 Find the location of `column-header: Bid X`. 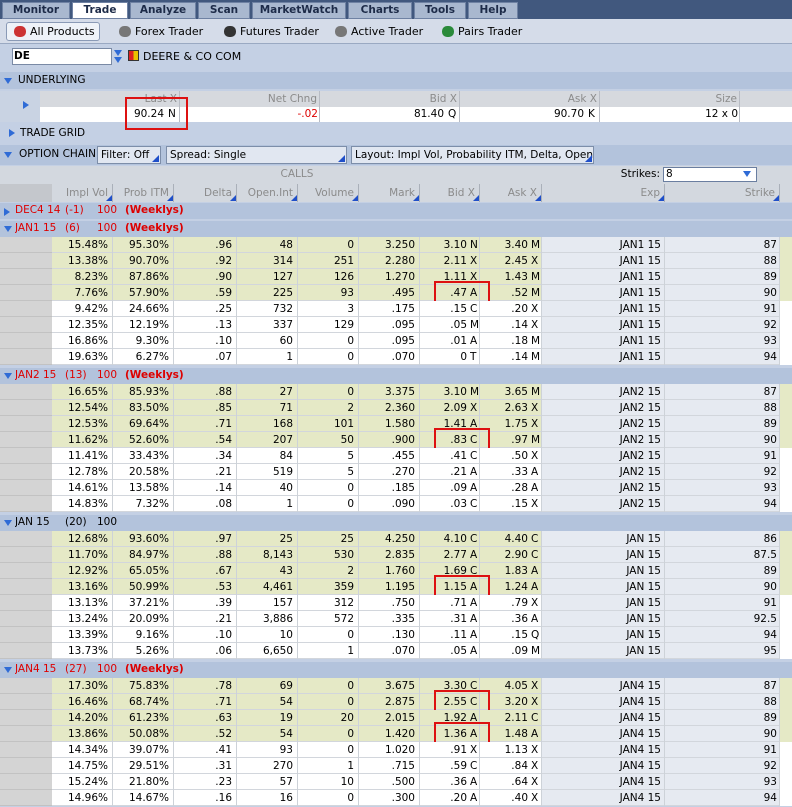

column-header: Bid X is located at coordinates (447, 193).